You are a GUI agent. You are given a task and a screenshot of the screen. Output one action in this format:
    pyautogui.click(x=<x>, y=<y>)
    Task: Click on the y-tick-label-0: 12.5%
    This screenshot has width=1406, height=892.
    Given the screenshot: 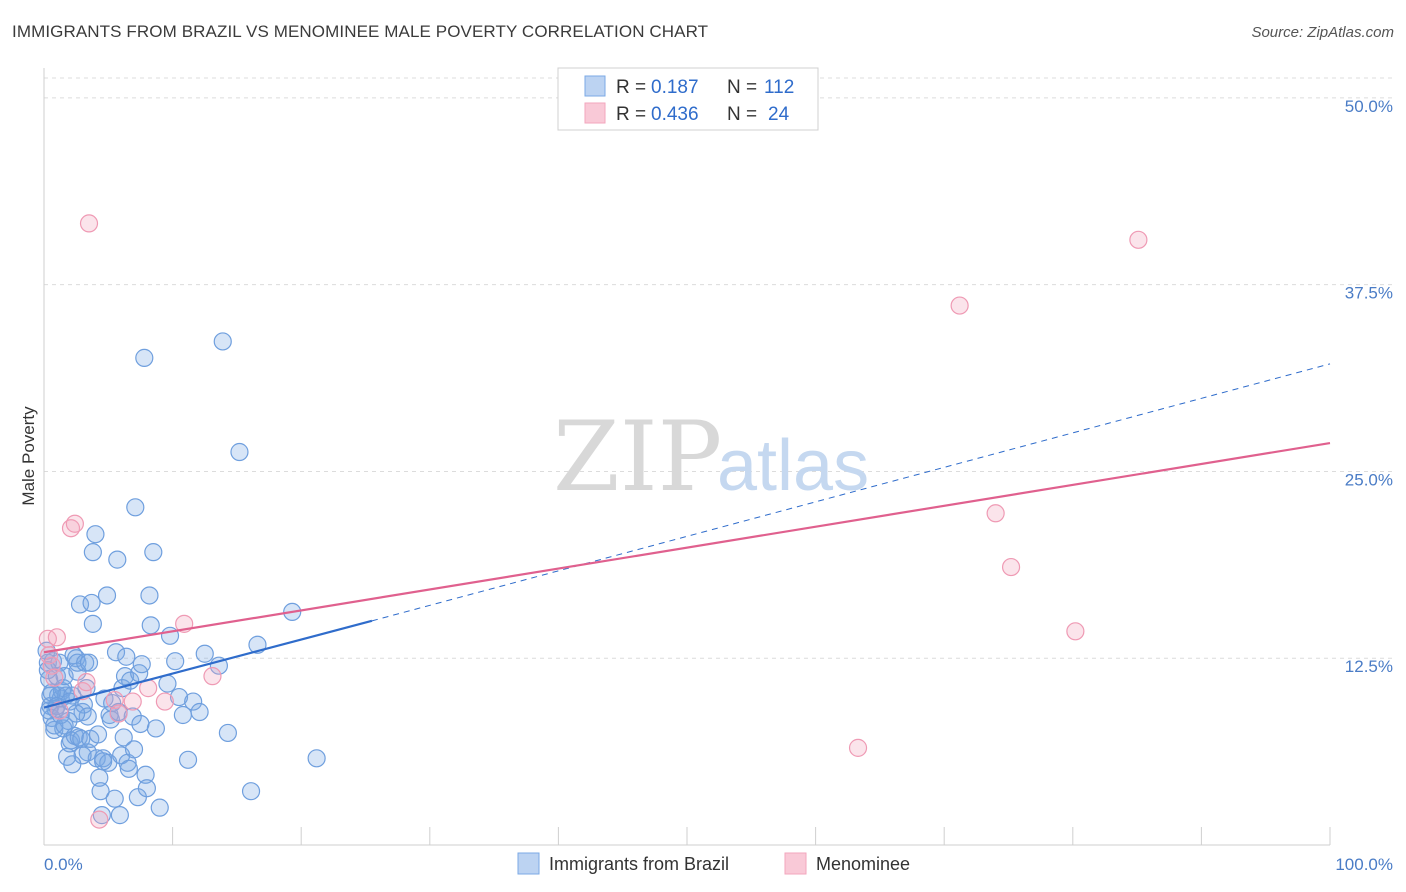 What is the action you would take?
    pyautogui.click(x=1369, y=666)
    